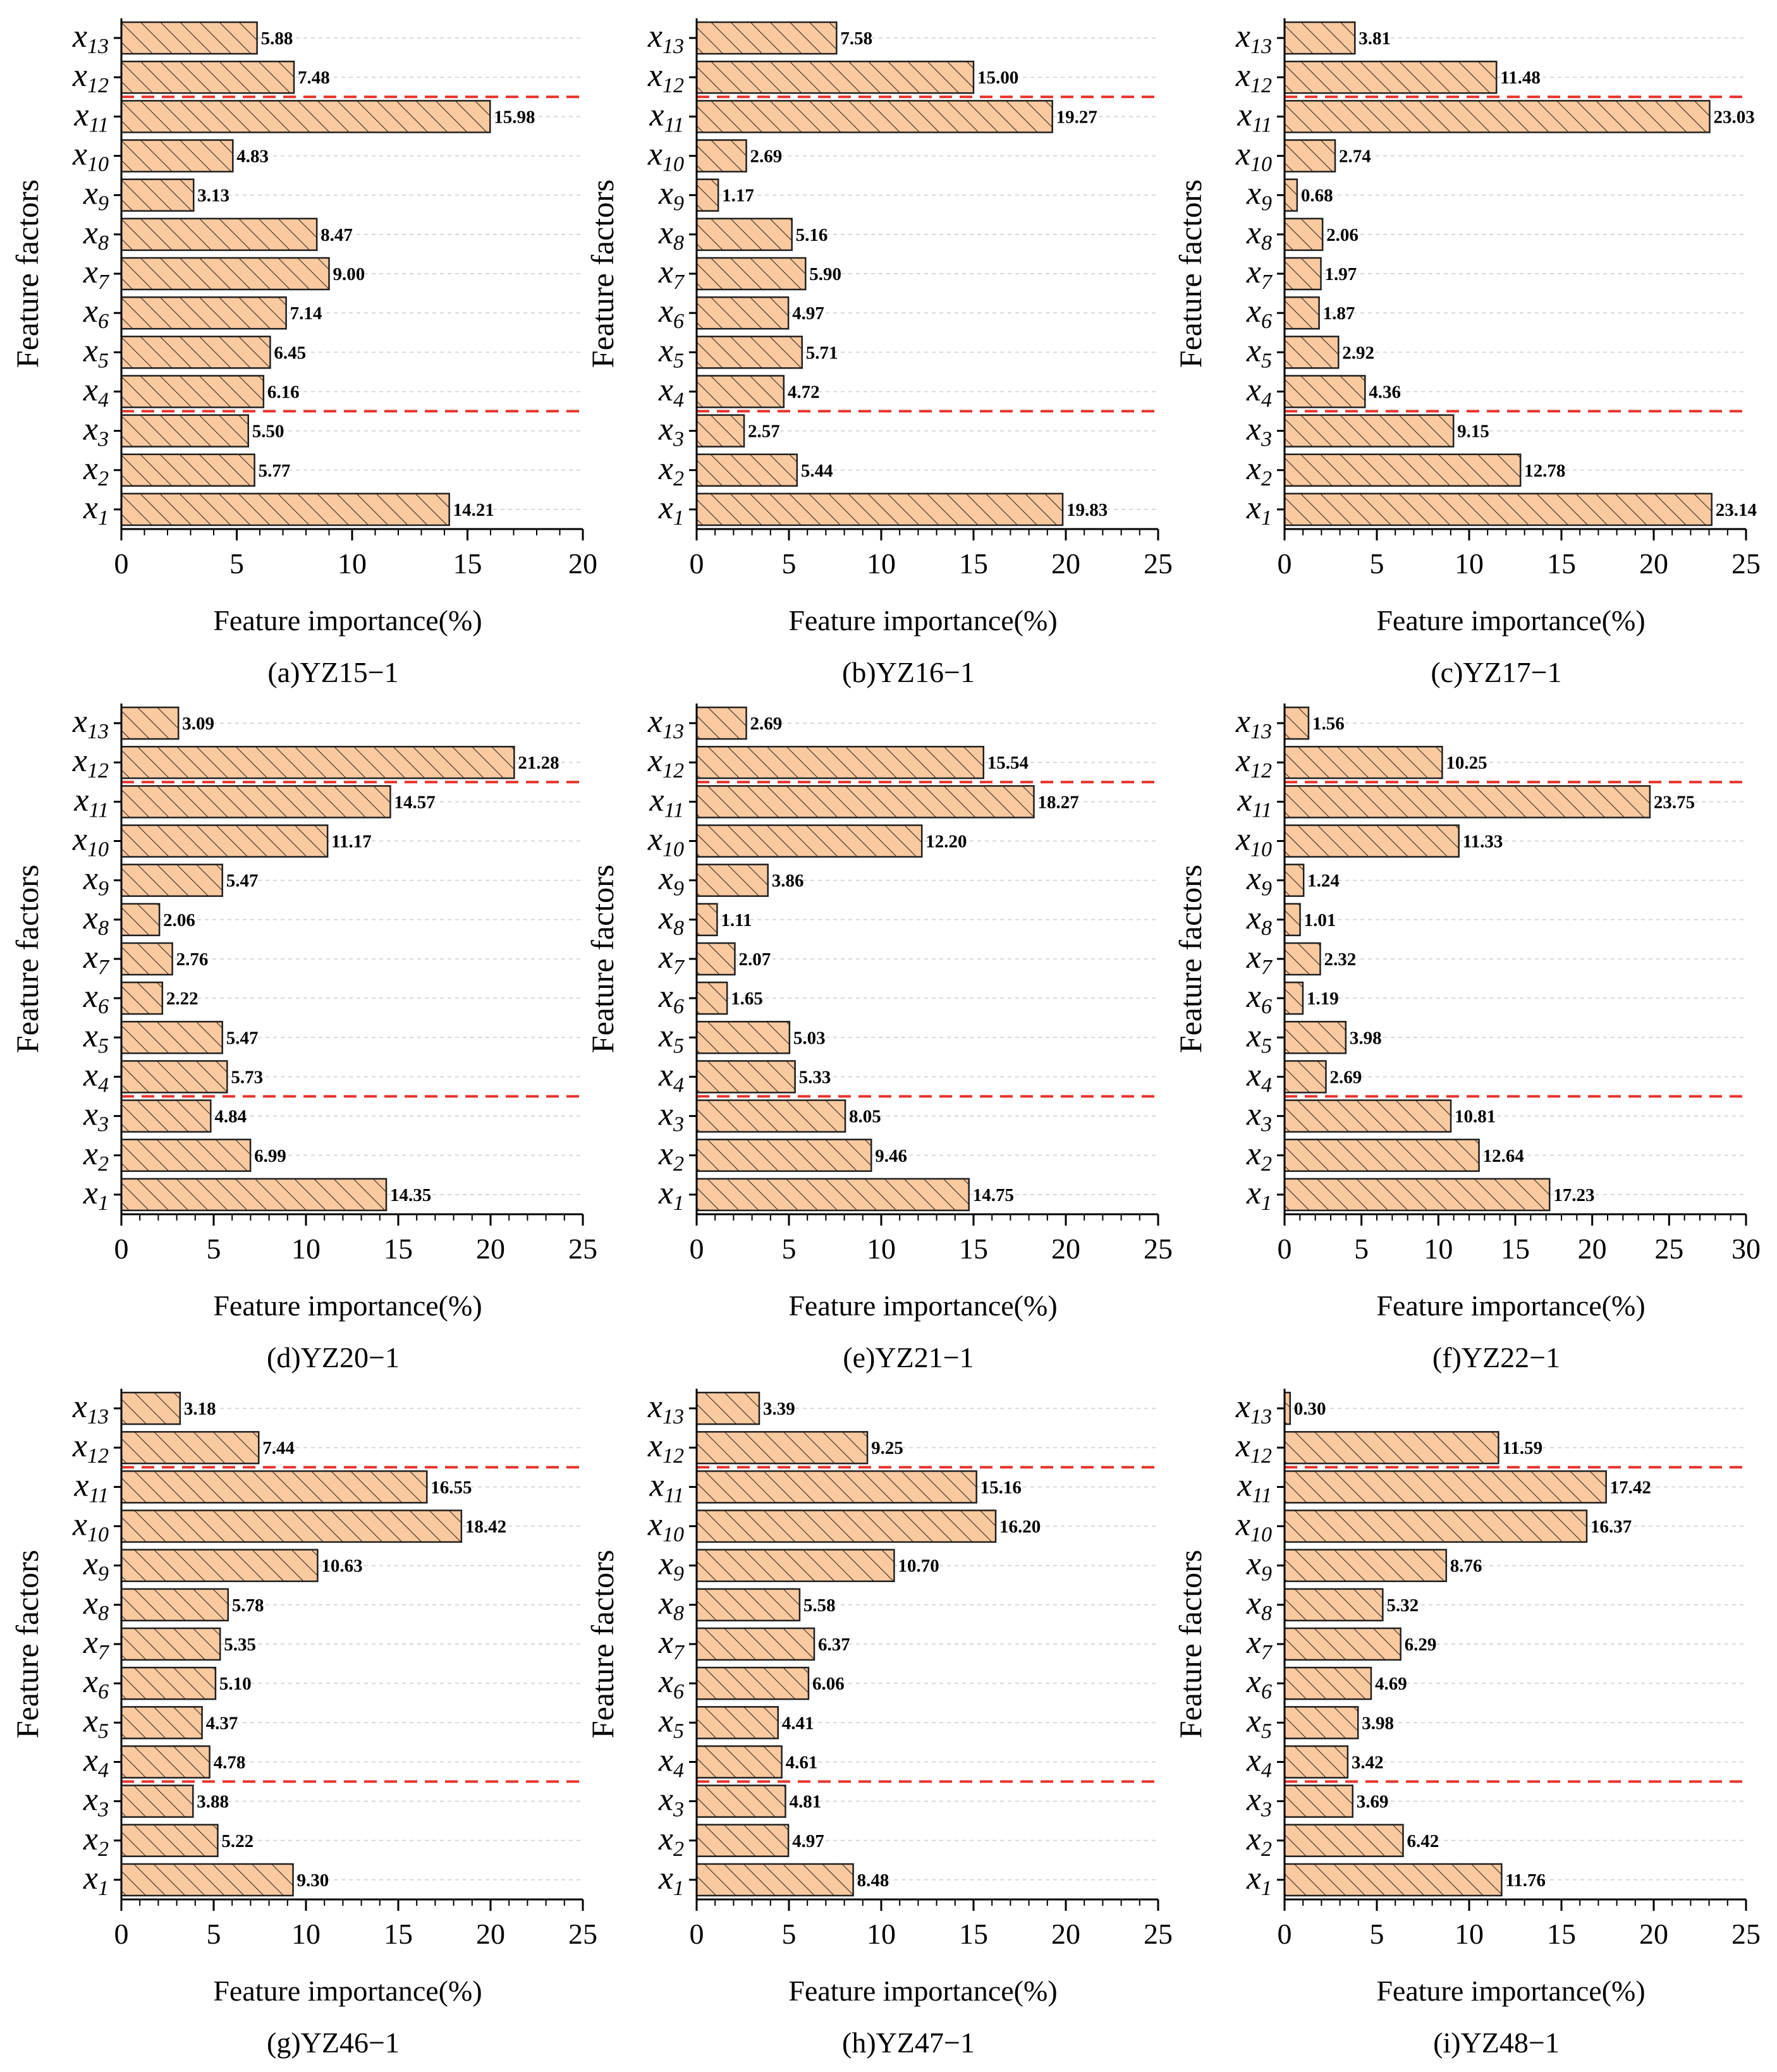  Describe the element at coordinates (715, 959) in the screenshot. I see `bar-x7` at that location.